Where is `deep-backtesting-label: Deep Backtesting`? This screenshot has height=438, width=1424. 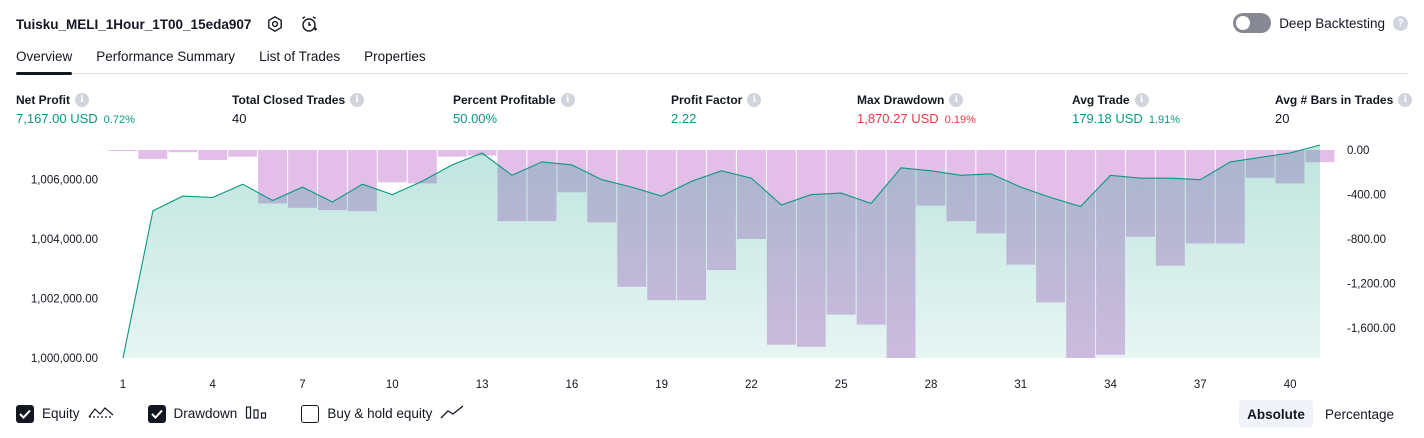 deep-backtesting-label: Deep Backtesting is located at coordinates (1332, 23).